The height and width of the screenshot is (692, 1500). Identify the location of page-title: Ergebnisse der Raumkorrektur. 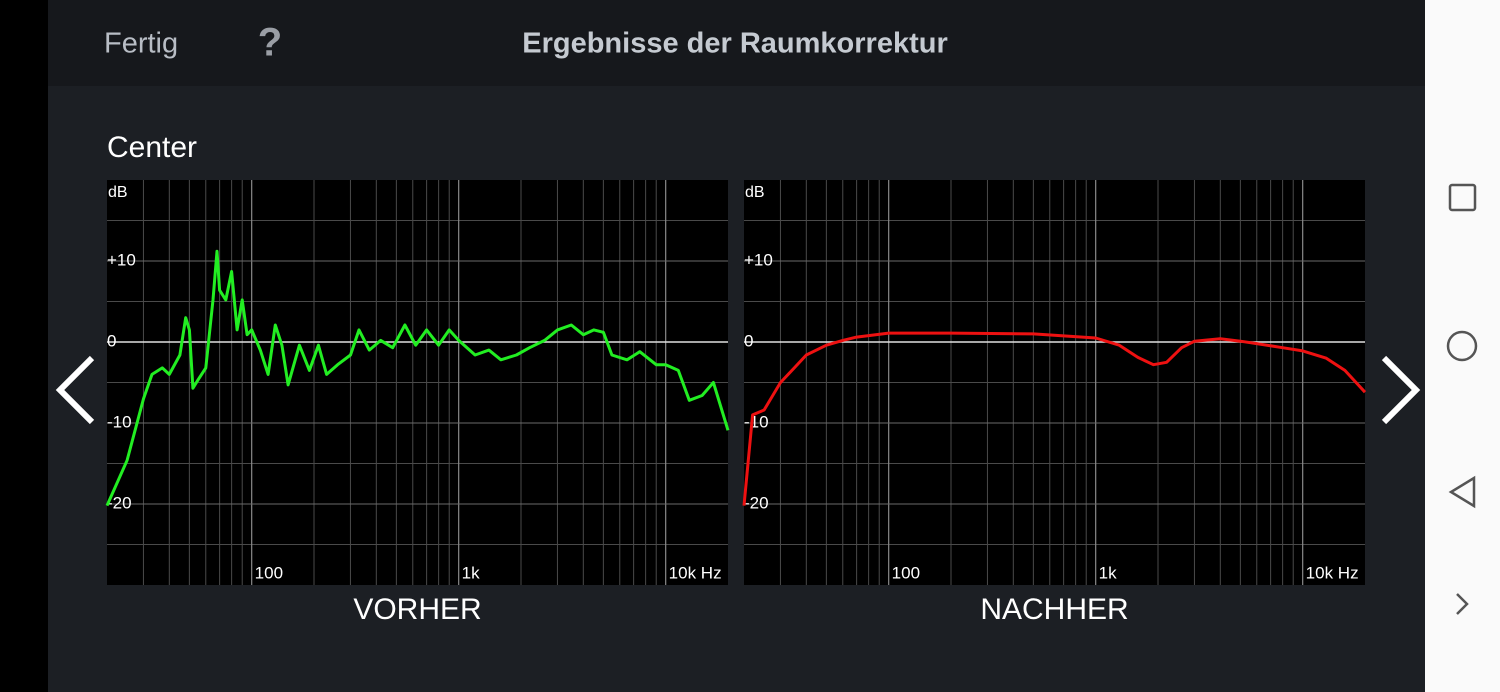
(734, 44).